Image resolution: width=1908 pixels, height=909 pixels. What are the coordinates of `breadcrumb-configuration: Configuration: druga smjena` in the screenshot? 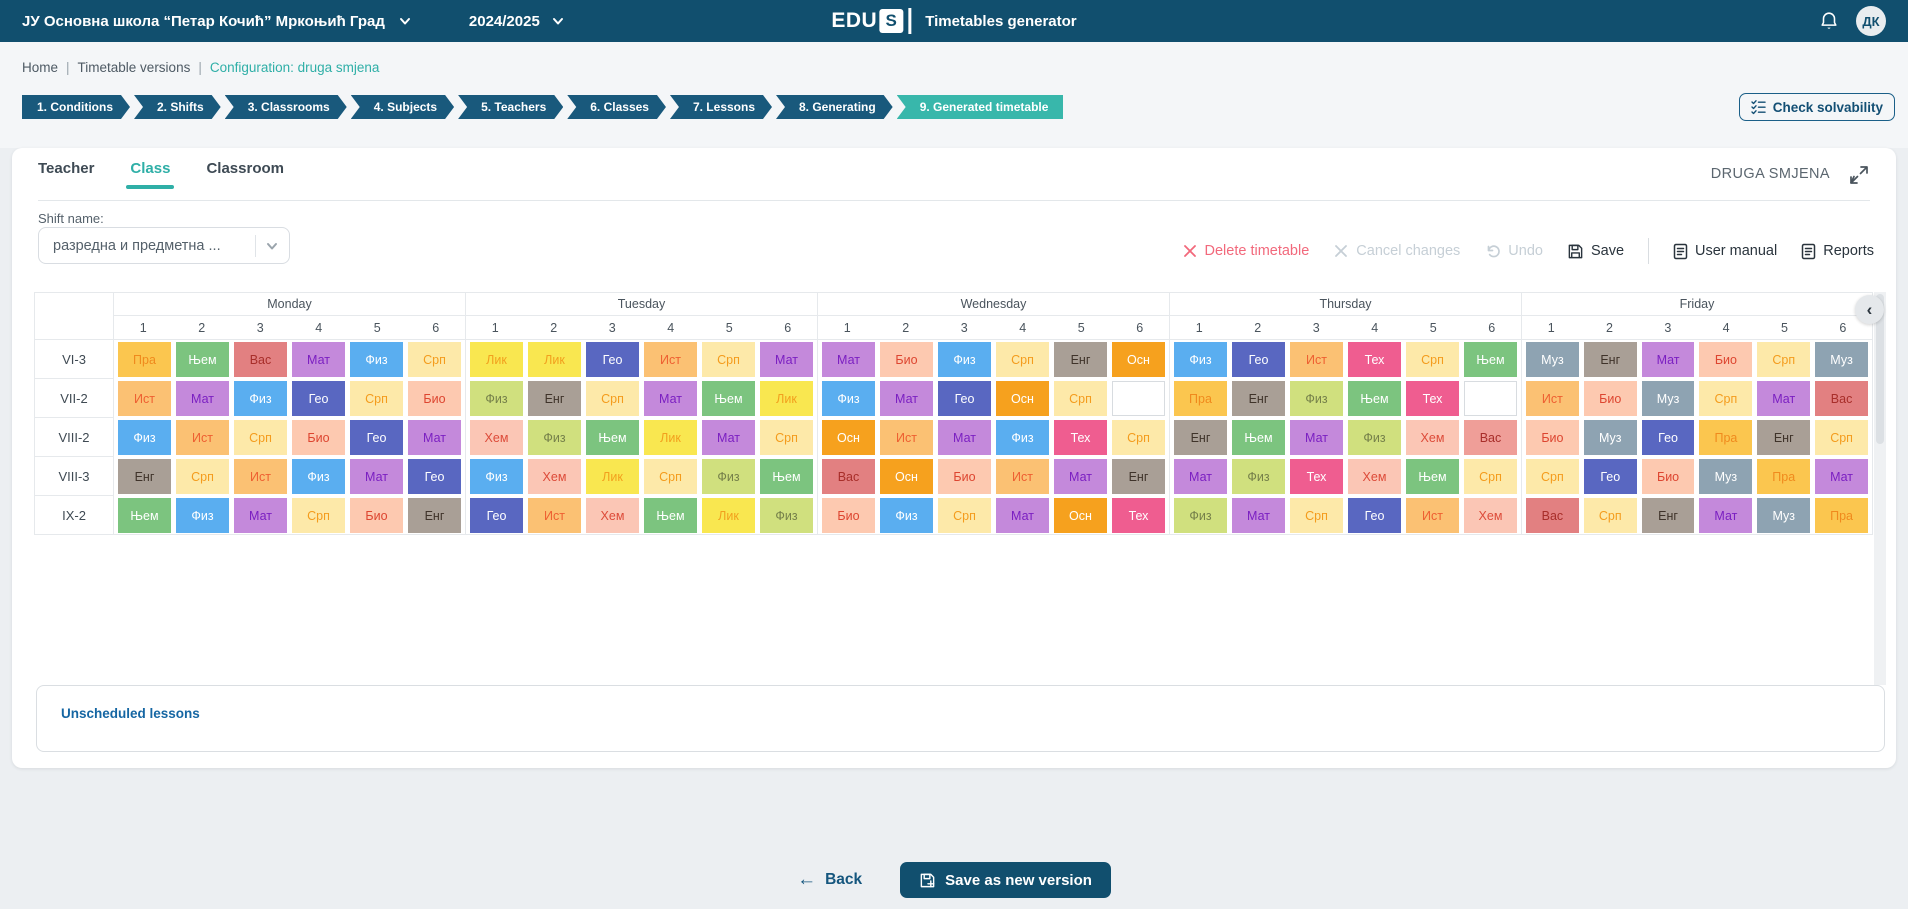 It's located at (294, 67).